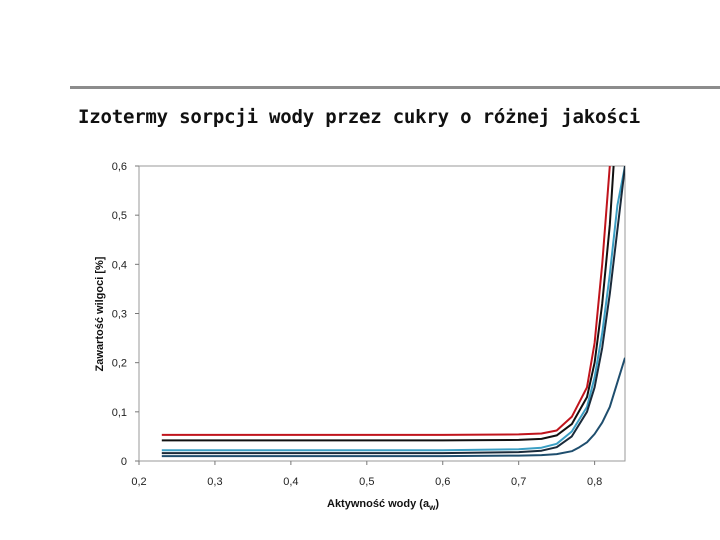 This screenshot has height=540, width=720. Describe the element at coordinates (290, 482) in the screenshot. I see `x-tick-label: 0,4` at that location.